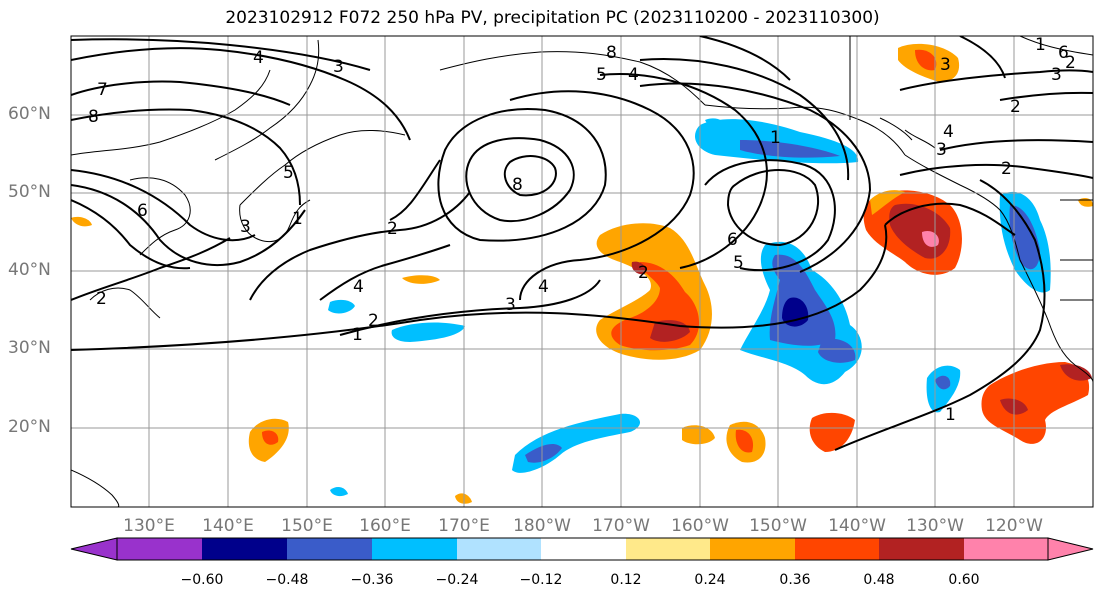 The width and height of the screenshot is (1105, 601). I want to click on lon-label: 150°E, so click(307, 526).